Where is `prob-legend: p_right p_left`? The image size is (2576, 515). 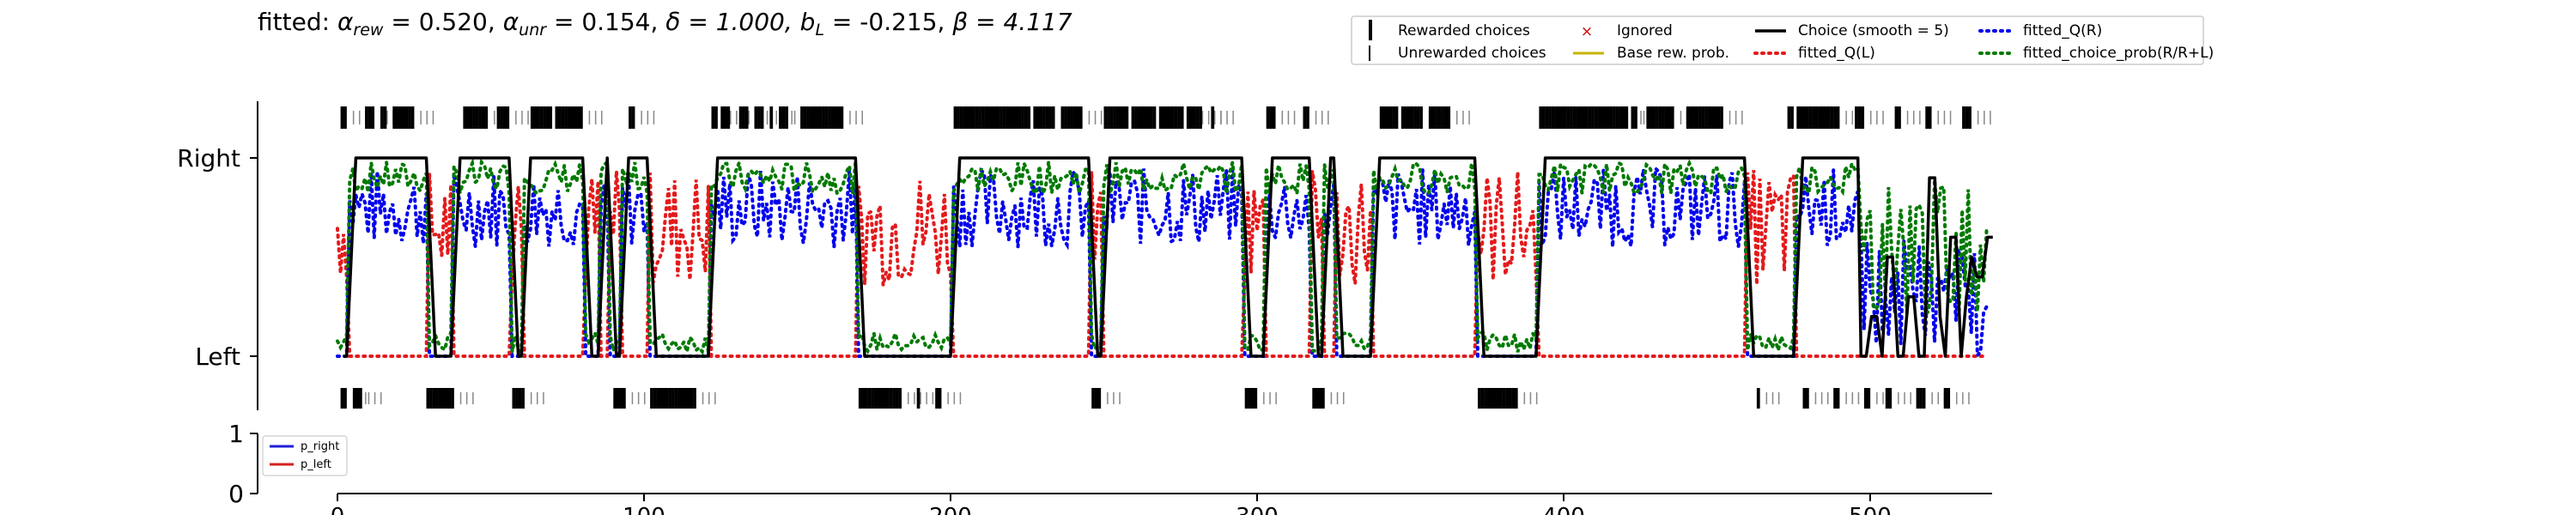
prob-legend: p_right p_left is located at coordinates (305, 455).